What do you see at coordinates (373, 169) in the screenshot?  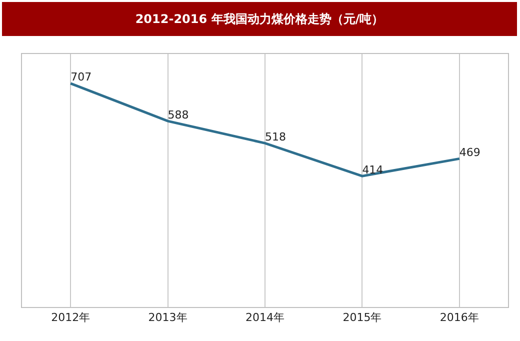 I see `data-label: 414` at bounding box center [373, 169].